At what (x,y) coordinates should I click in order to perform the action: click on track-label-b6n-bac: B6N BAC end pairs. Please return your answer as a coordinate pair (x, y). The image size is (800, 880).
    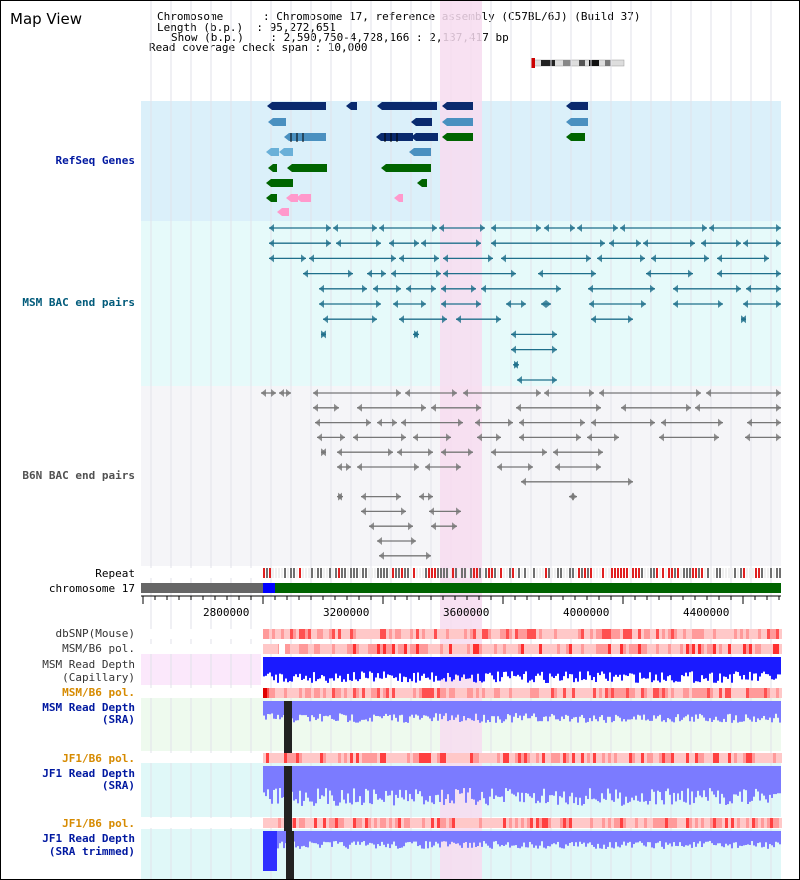
    Looking at the image, I should click on (78, 475).